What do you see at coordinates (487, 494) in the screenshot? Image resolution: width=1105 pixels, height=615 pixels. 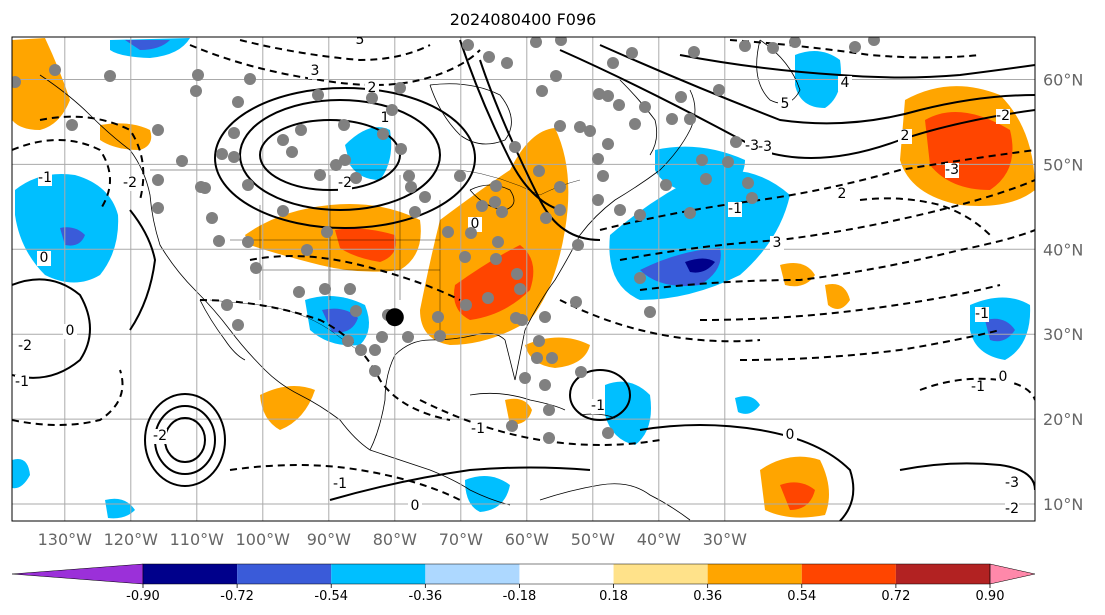 I see `shade-neg-epac-south` at bounding box center [487, 494].